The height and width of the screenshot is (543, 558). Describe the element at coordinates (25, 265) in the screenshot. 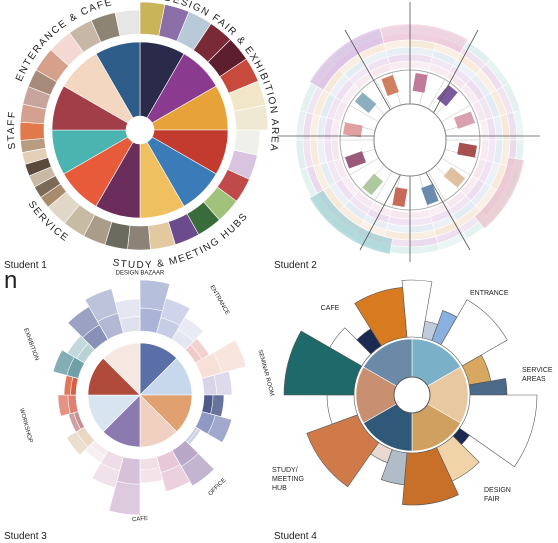

I see `caption: Student 1` at that location.